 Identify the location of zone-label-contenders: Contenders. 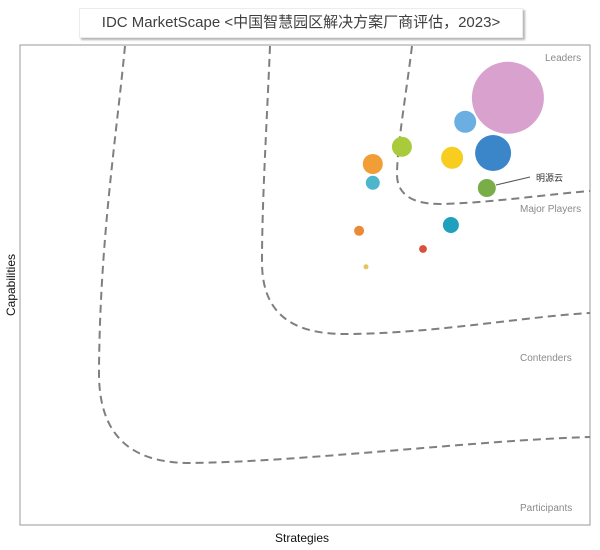
(546, 358).